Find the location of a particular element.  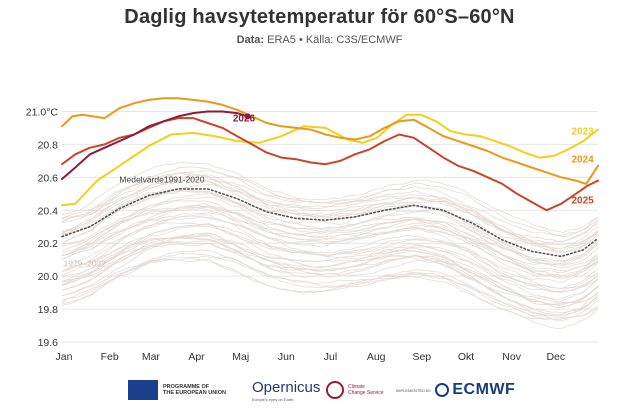

x-tick-label: Jul is located at coordinates (330, 357).